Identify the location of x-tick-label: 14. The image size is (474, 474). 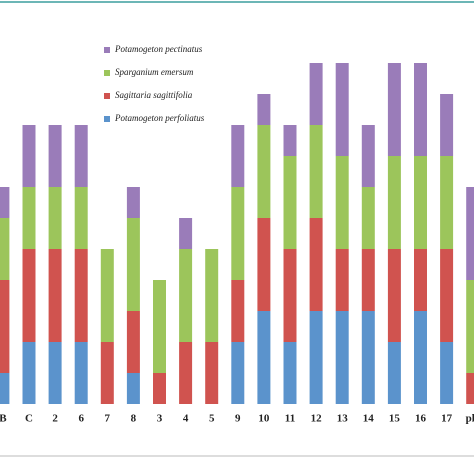
(369, 419).